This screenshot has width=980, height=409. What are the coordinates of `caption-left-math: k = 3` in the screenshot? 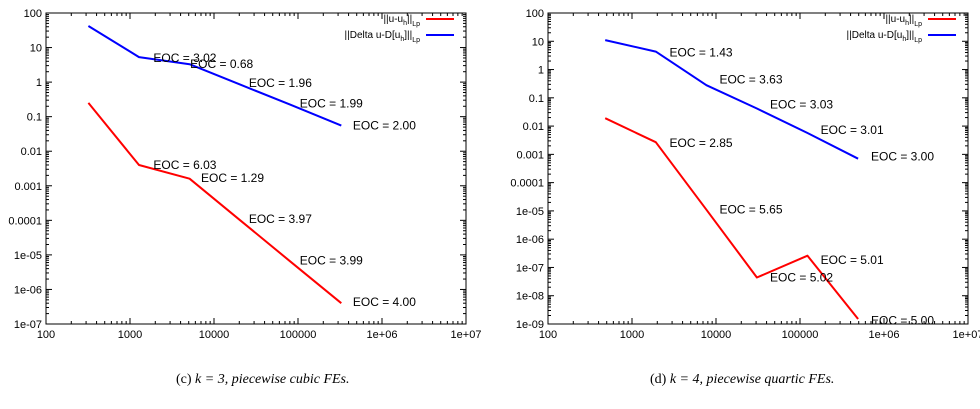 It's located at (210, 379).